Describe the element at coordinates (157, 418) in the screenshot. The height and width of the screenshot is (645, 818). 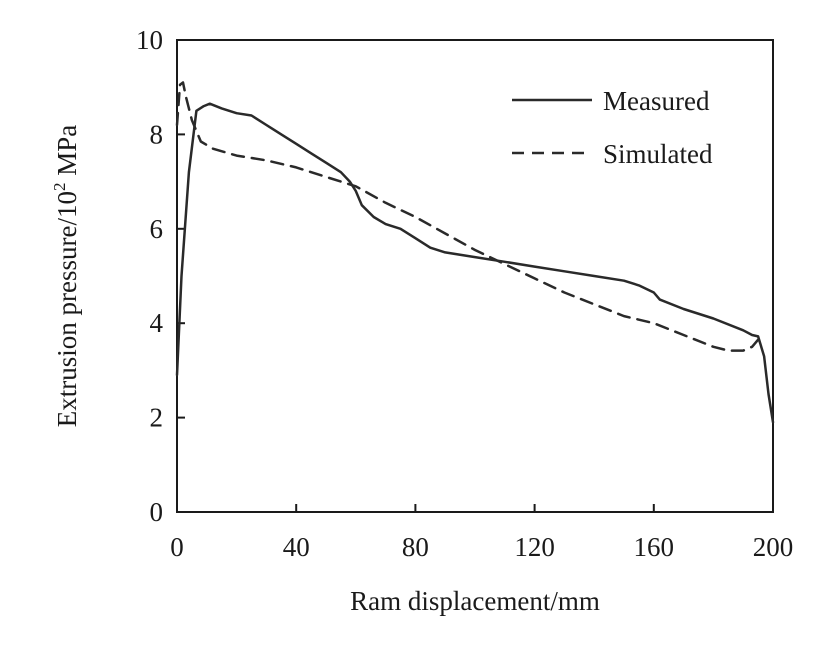
I see `y-tick-label: 2` at that location.